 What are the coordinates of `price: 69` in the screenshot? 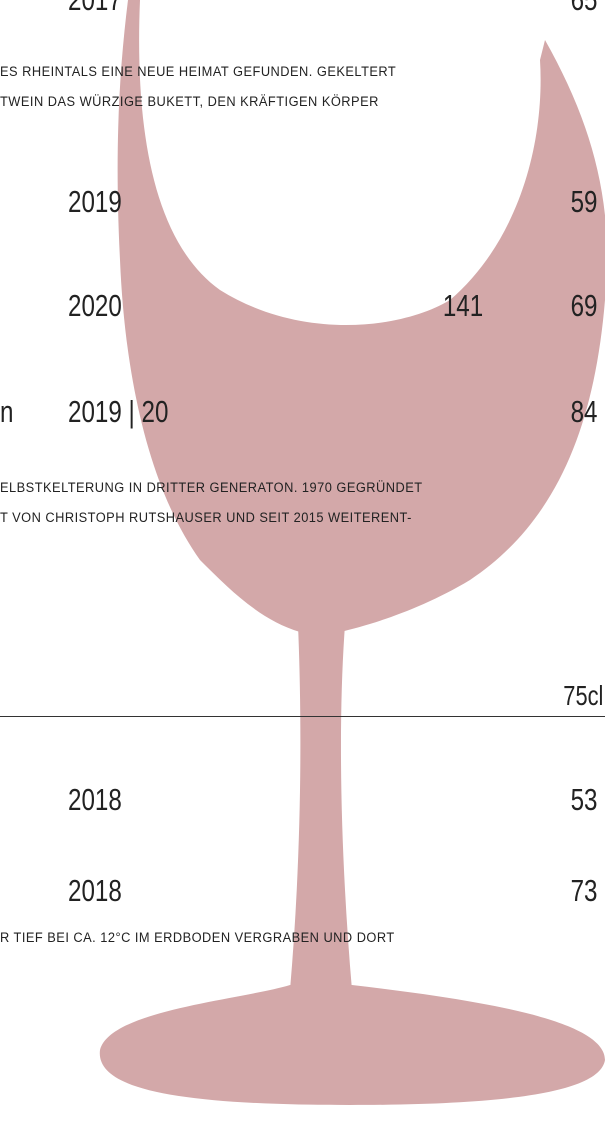 It's located at (583, 305).